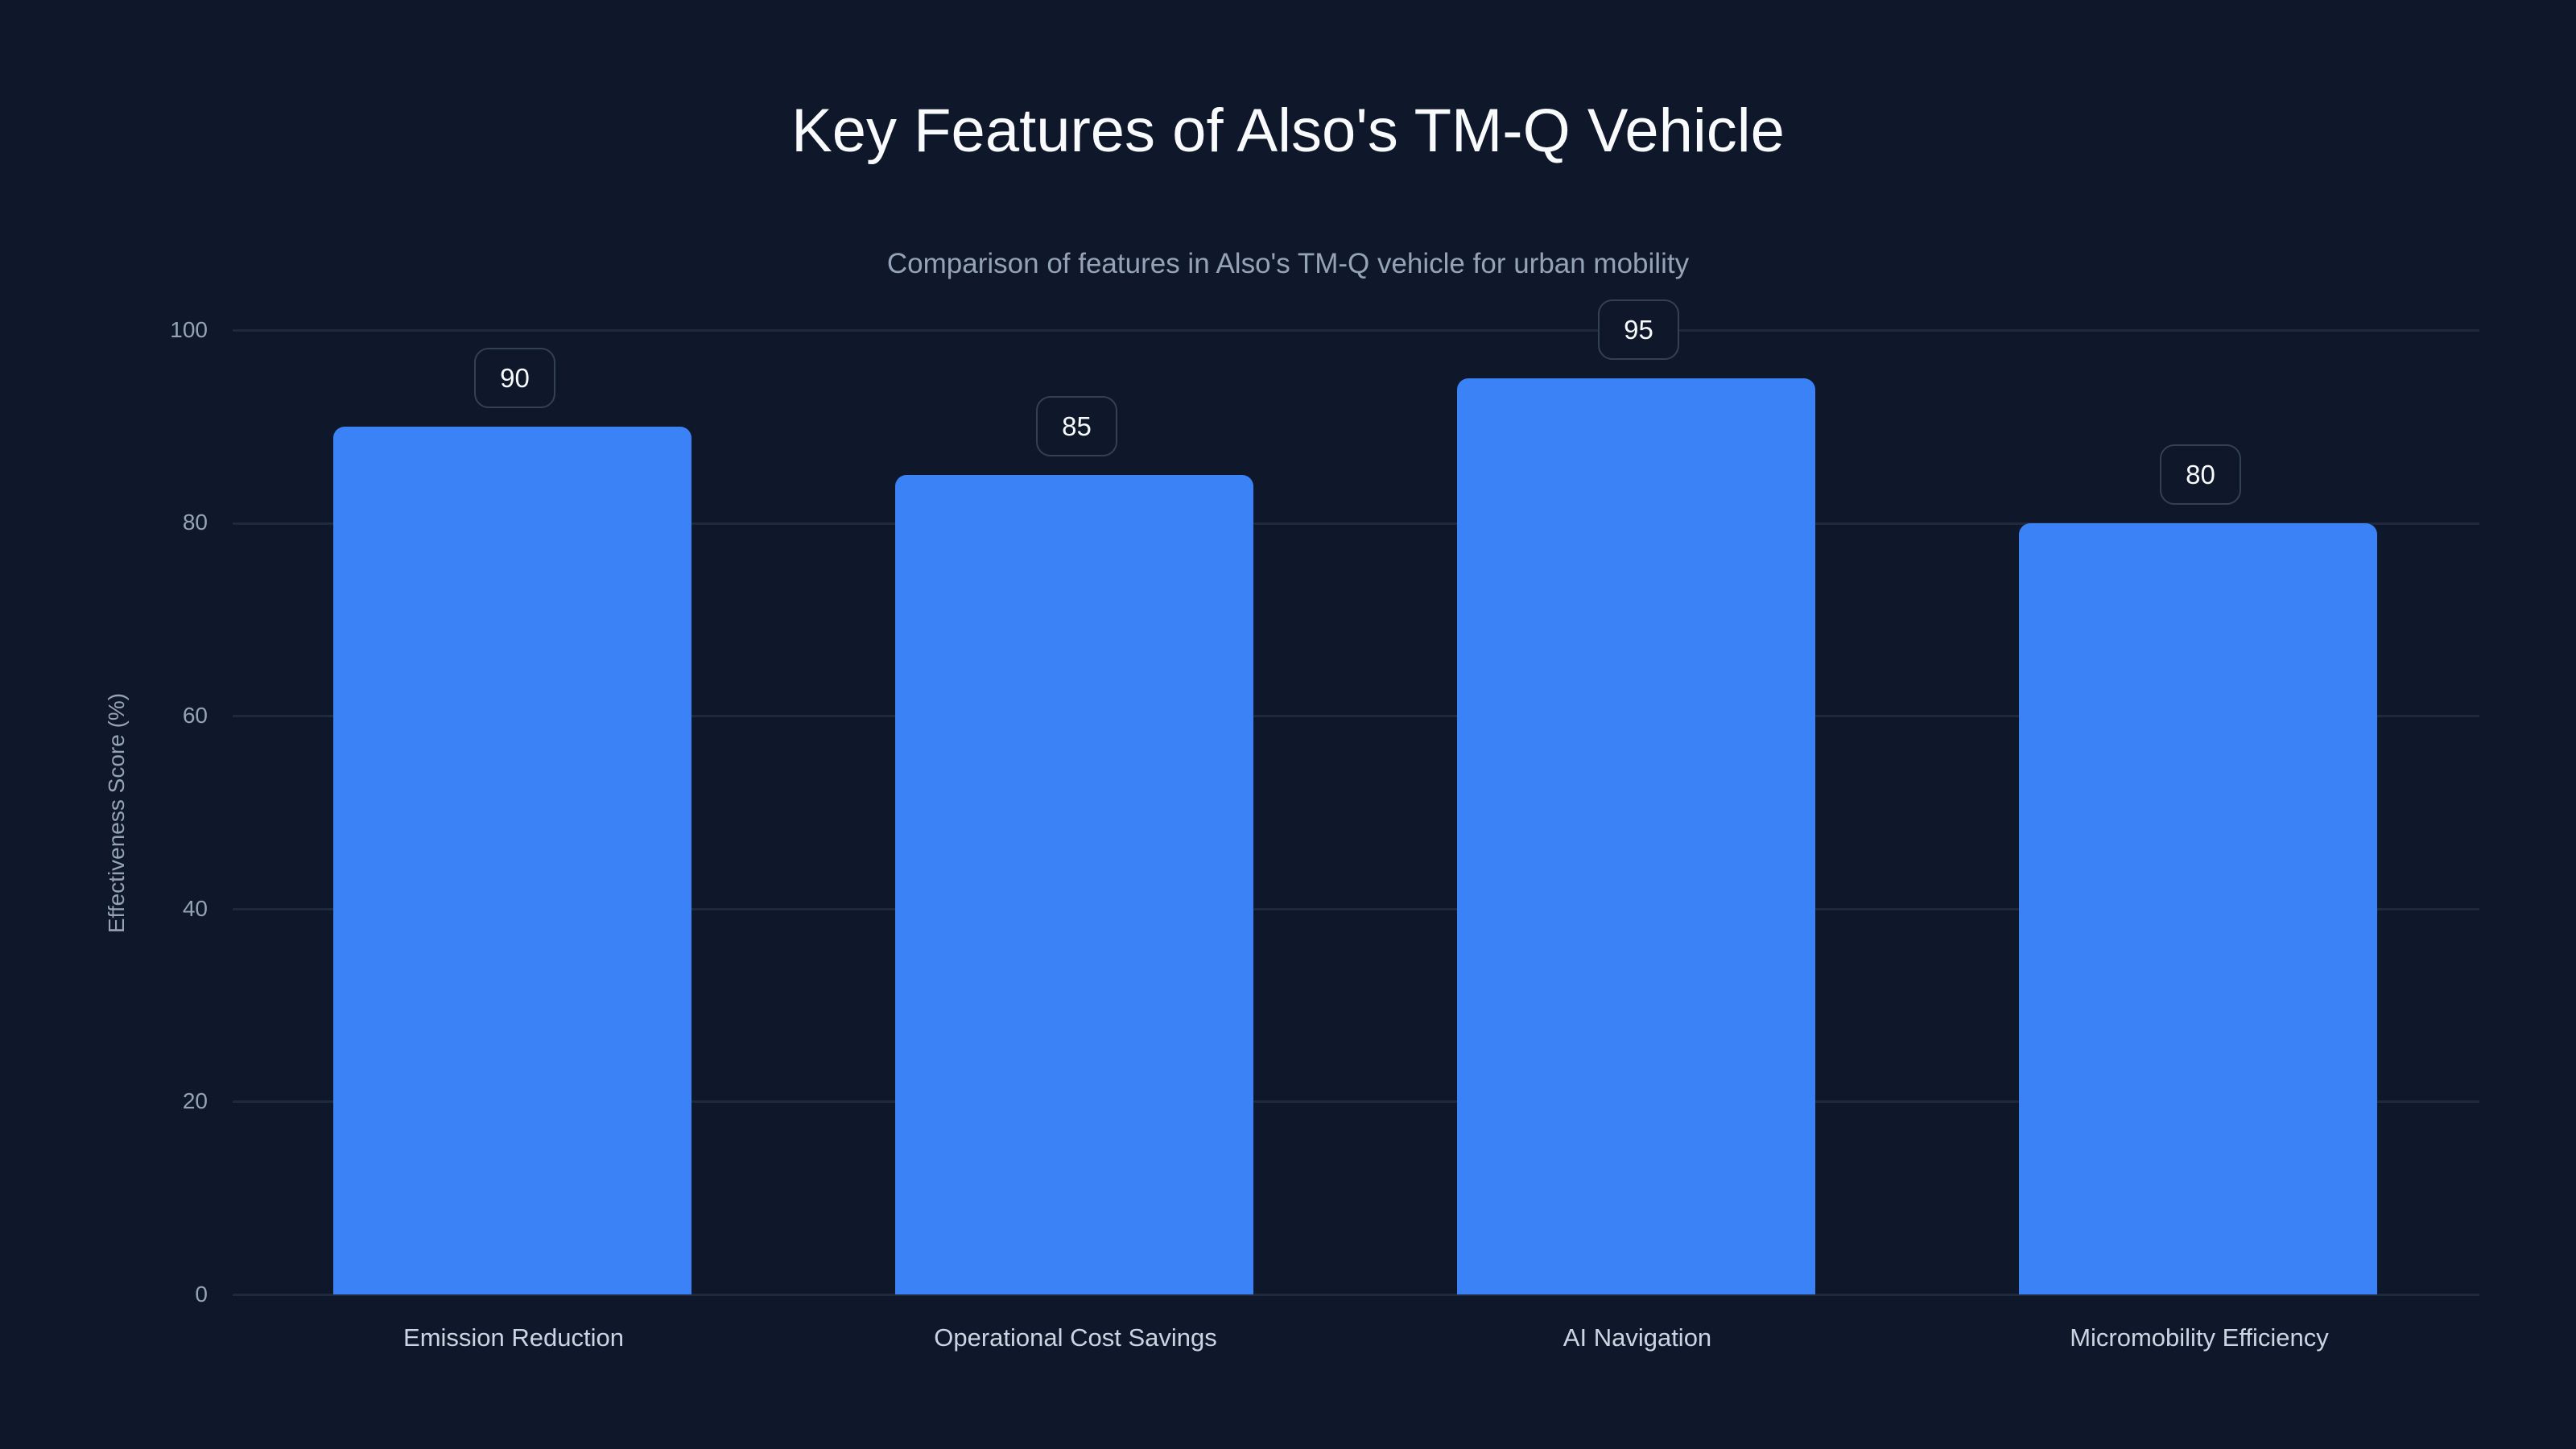 This screenshot has height=1449, width=2576. I want to click on chart-title: Key Features of Also's TM-Q Vehicle, so click(1288, 131).